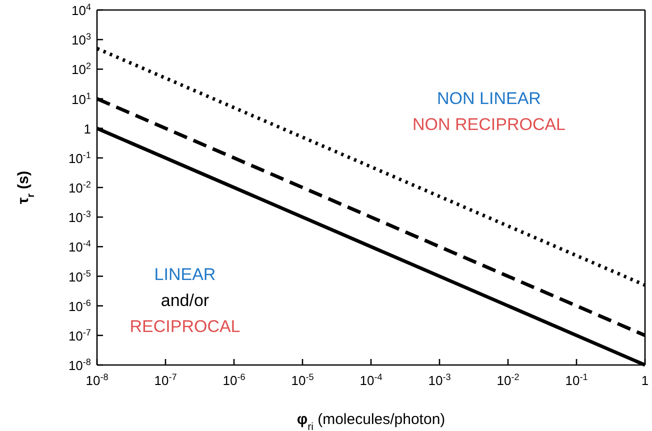  What do you see at coordinates (165, 380) in the screenshot?
I see `x-tick-label: 10$^{-7}$` at bounding box center [165, 380].